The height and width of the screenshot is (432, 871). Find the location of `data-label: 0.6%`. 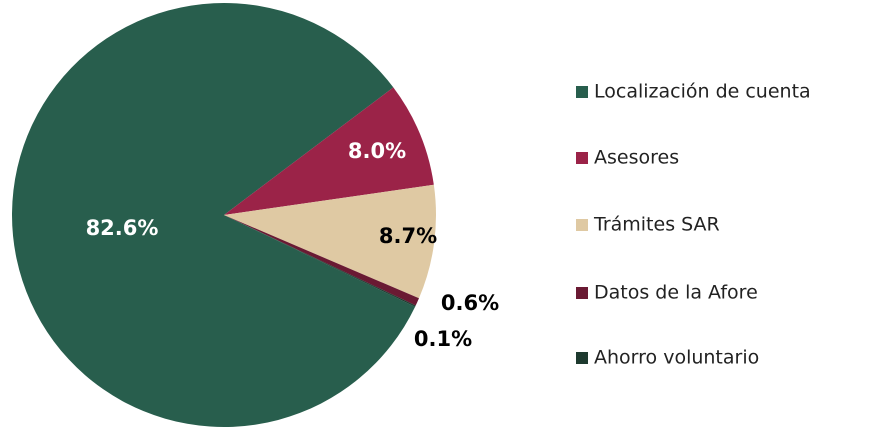

data-label: 0.6% is located at coordinates (470, 303).